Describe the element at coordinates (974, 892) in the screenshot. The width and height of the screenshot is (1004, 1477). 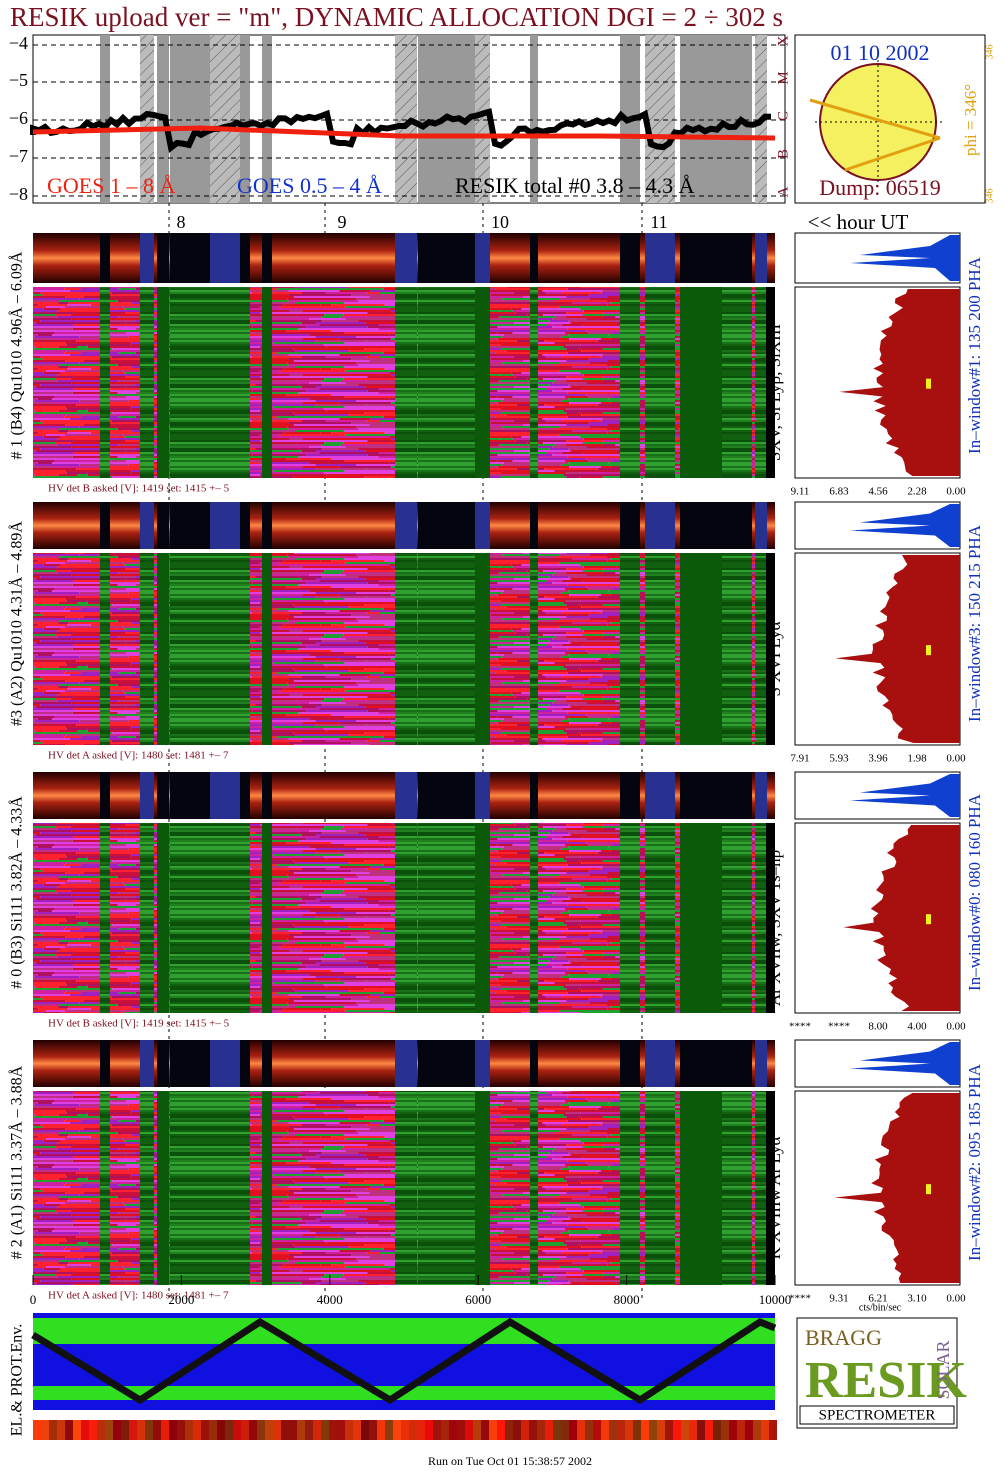
I see `window-label: In–window#0: 080 160 PHA` at that location.